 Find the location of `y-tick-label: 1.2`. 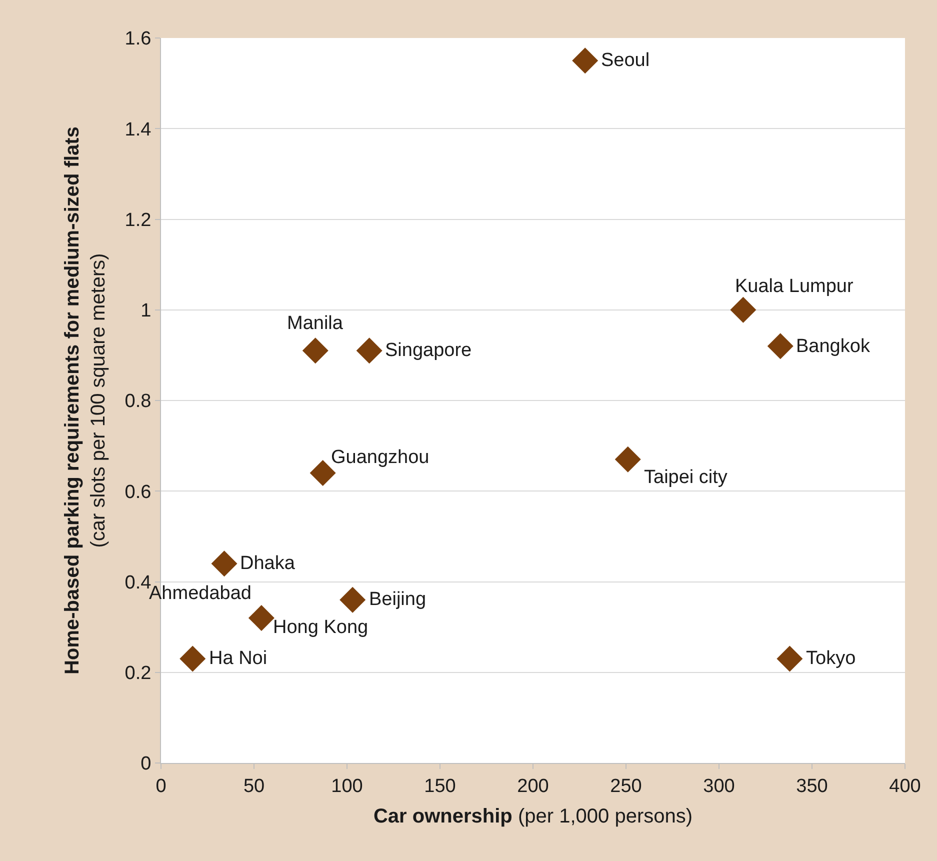

y-tick-label: 1.2 is located at coordinates (138, 220).